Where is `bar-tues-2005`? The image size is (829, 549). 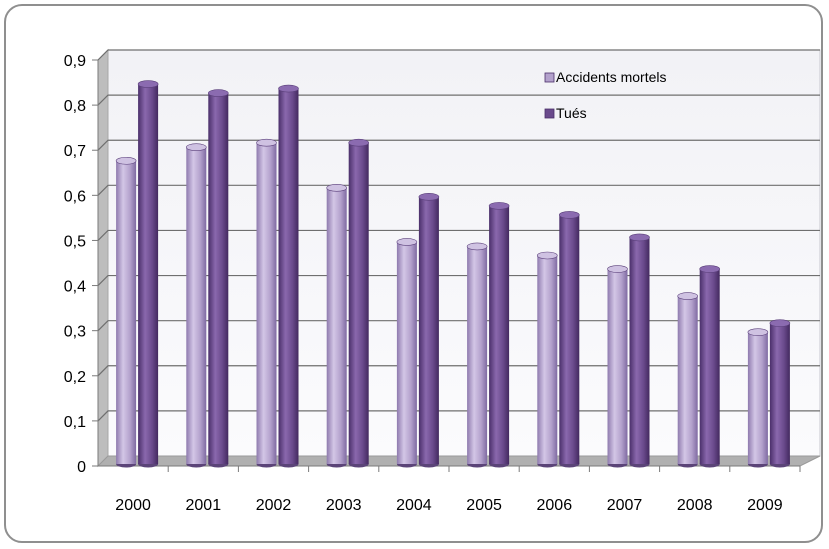 bar-tues-2005 is located at coordinates (499, 335).